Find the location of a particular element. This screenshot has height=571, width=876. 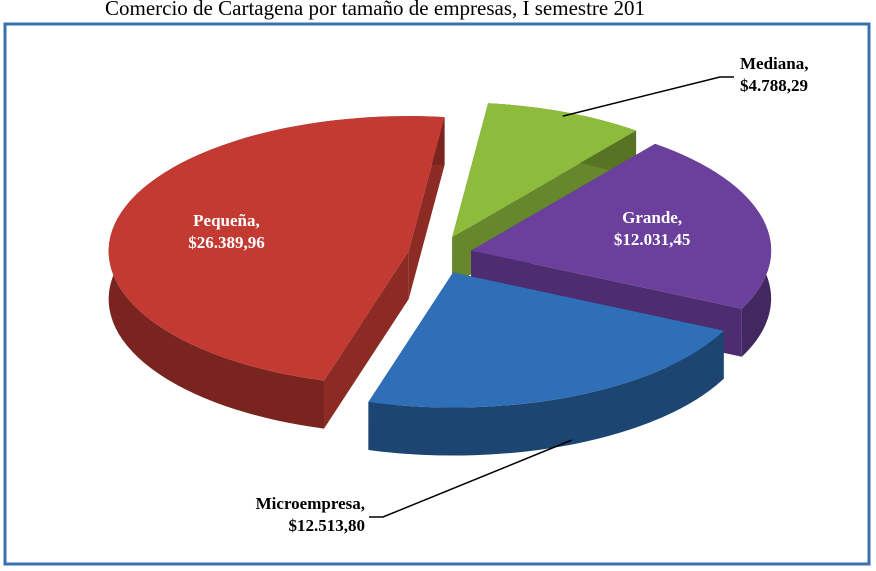

slice-label: Mediana, is located at coordinates (774, 63).